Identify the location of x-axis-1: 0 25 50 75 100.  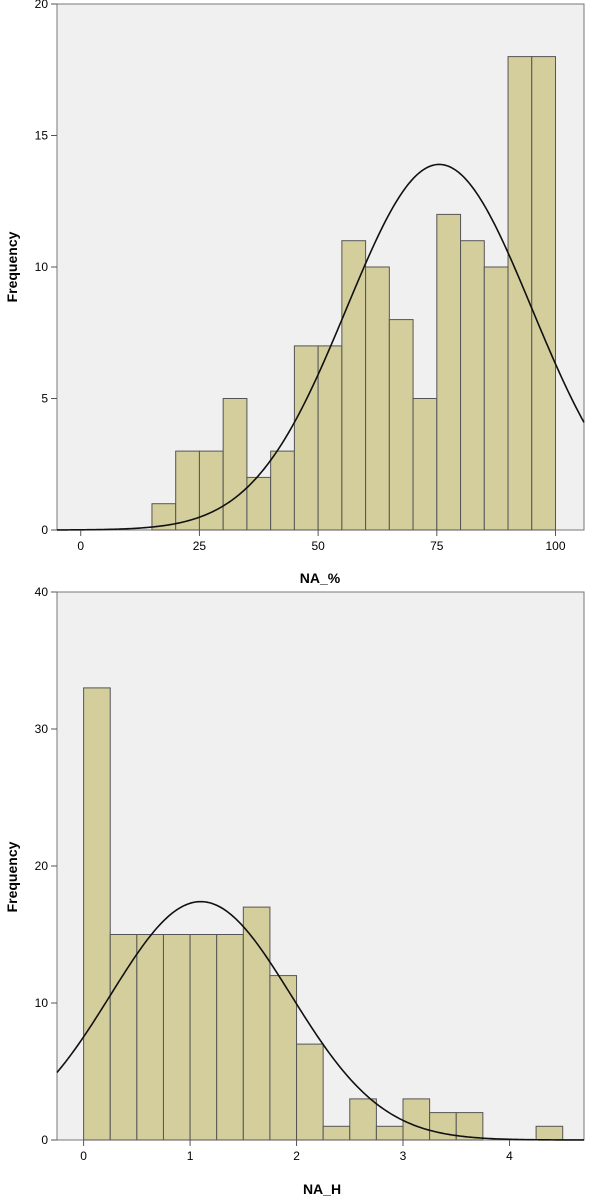
(321, 541).